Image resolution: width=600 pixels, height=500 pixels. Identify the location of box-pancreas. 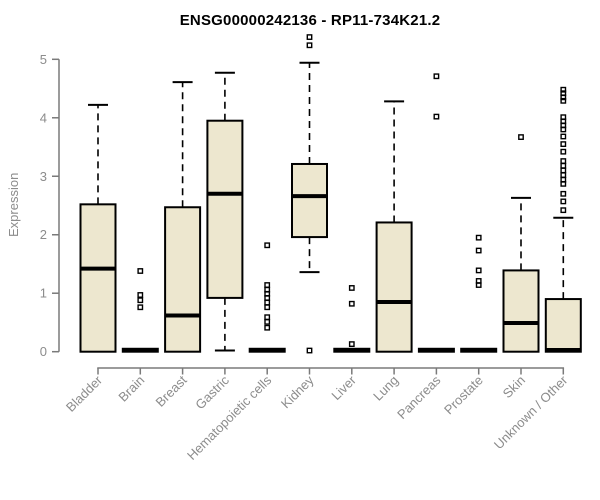
(436, 213).